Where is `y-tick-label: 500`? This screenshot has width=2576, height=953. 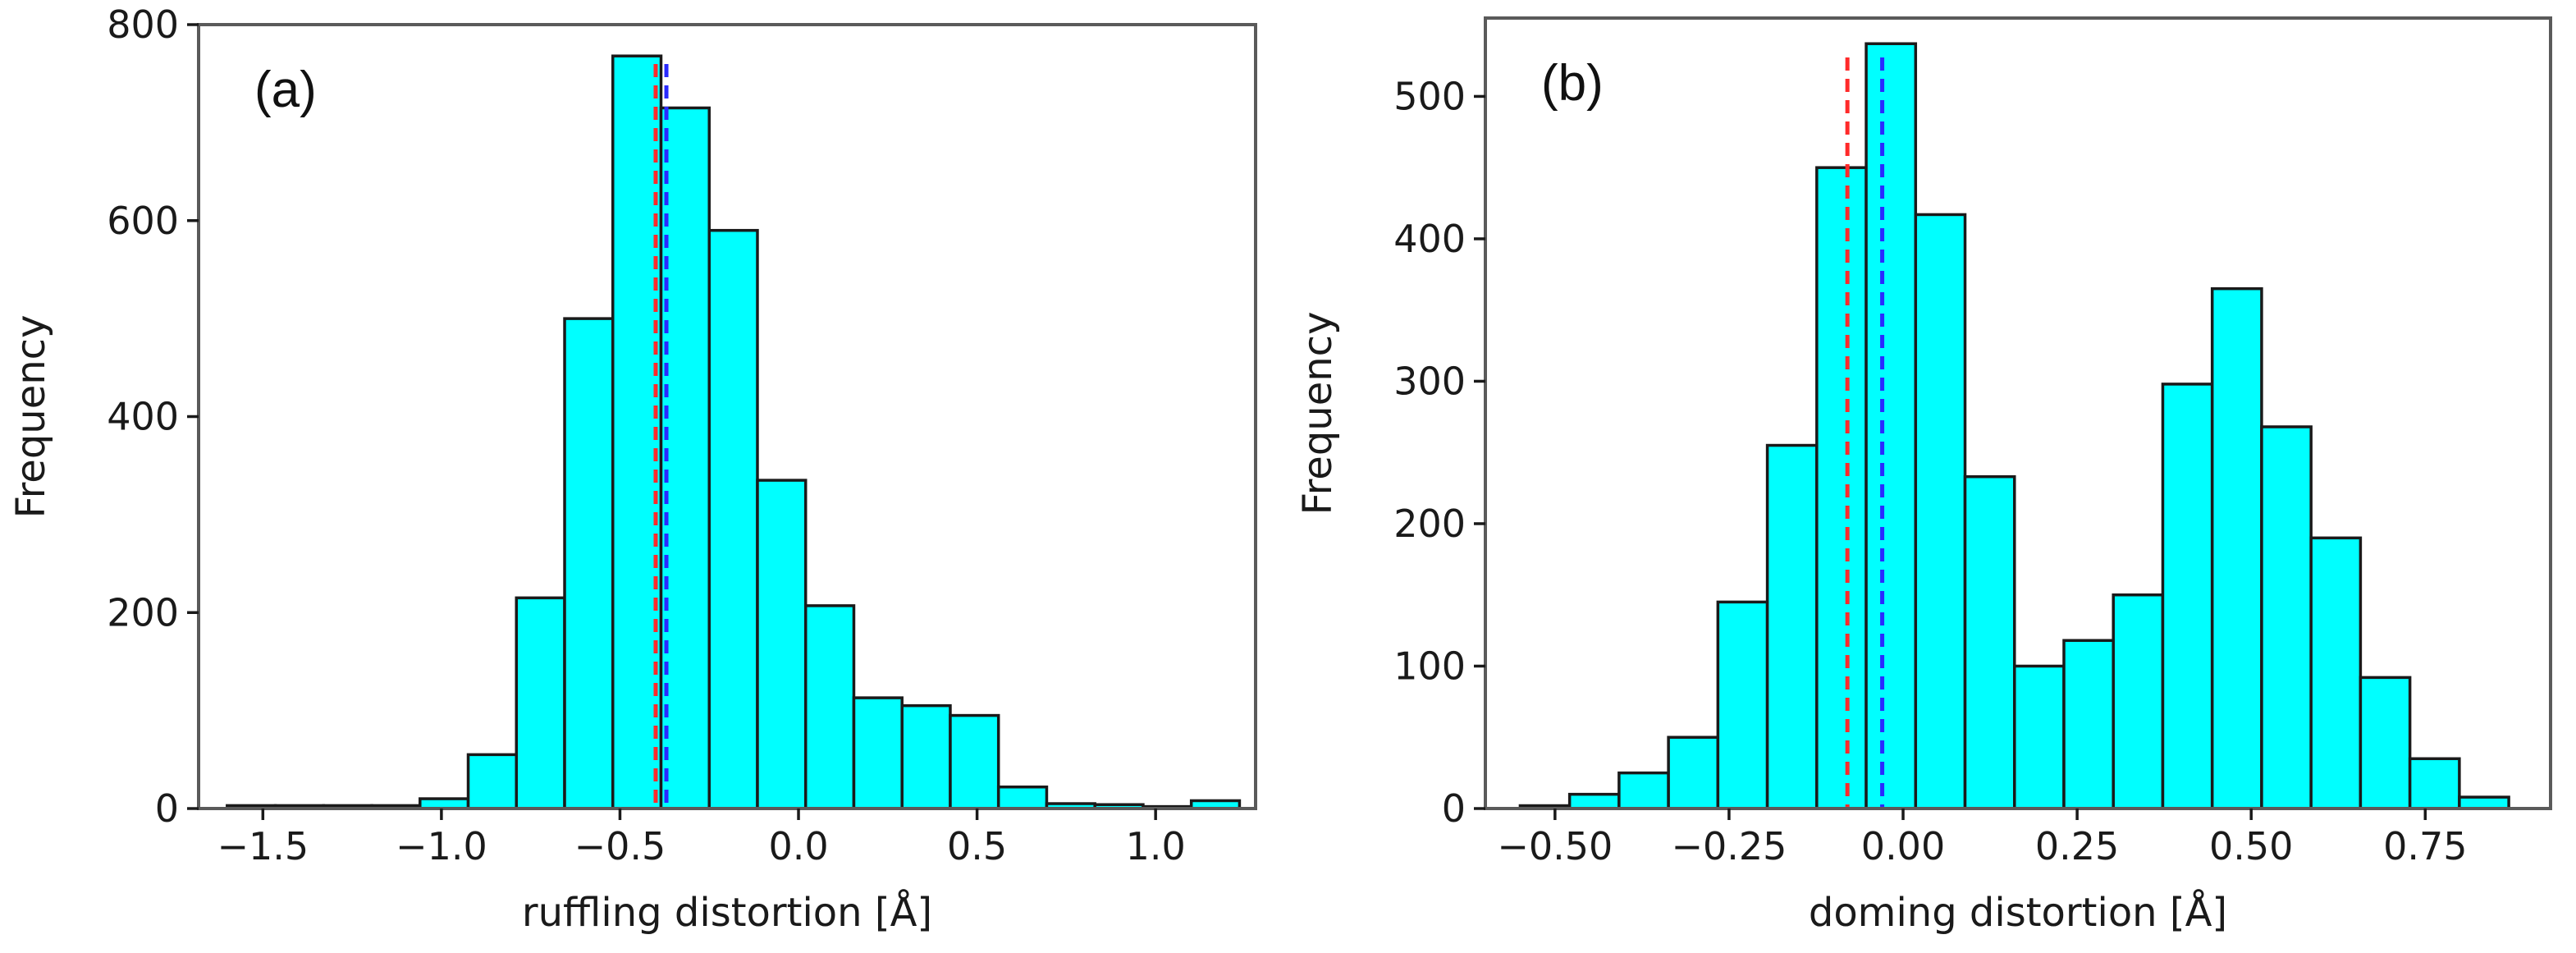 y-tick-label: 500 is located at coordinates (1429, 96).